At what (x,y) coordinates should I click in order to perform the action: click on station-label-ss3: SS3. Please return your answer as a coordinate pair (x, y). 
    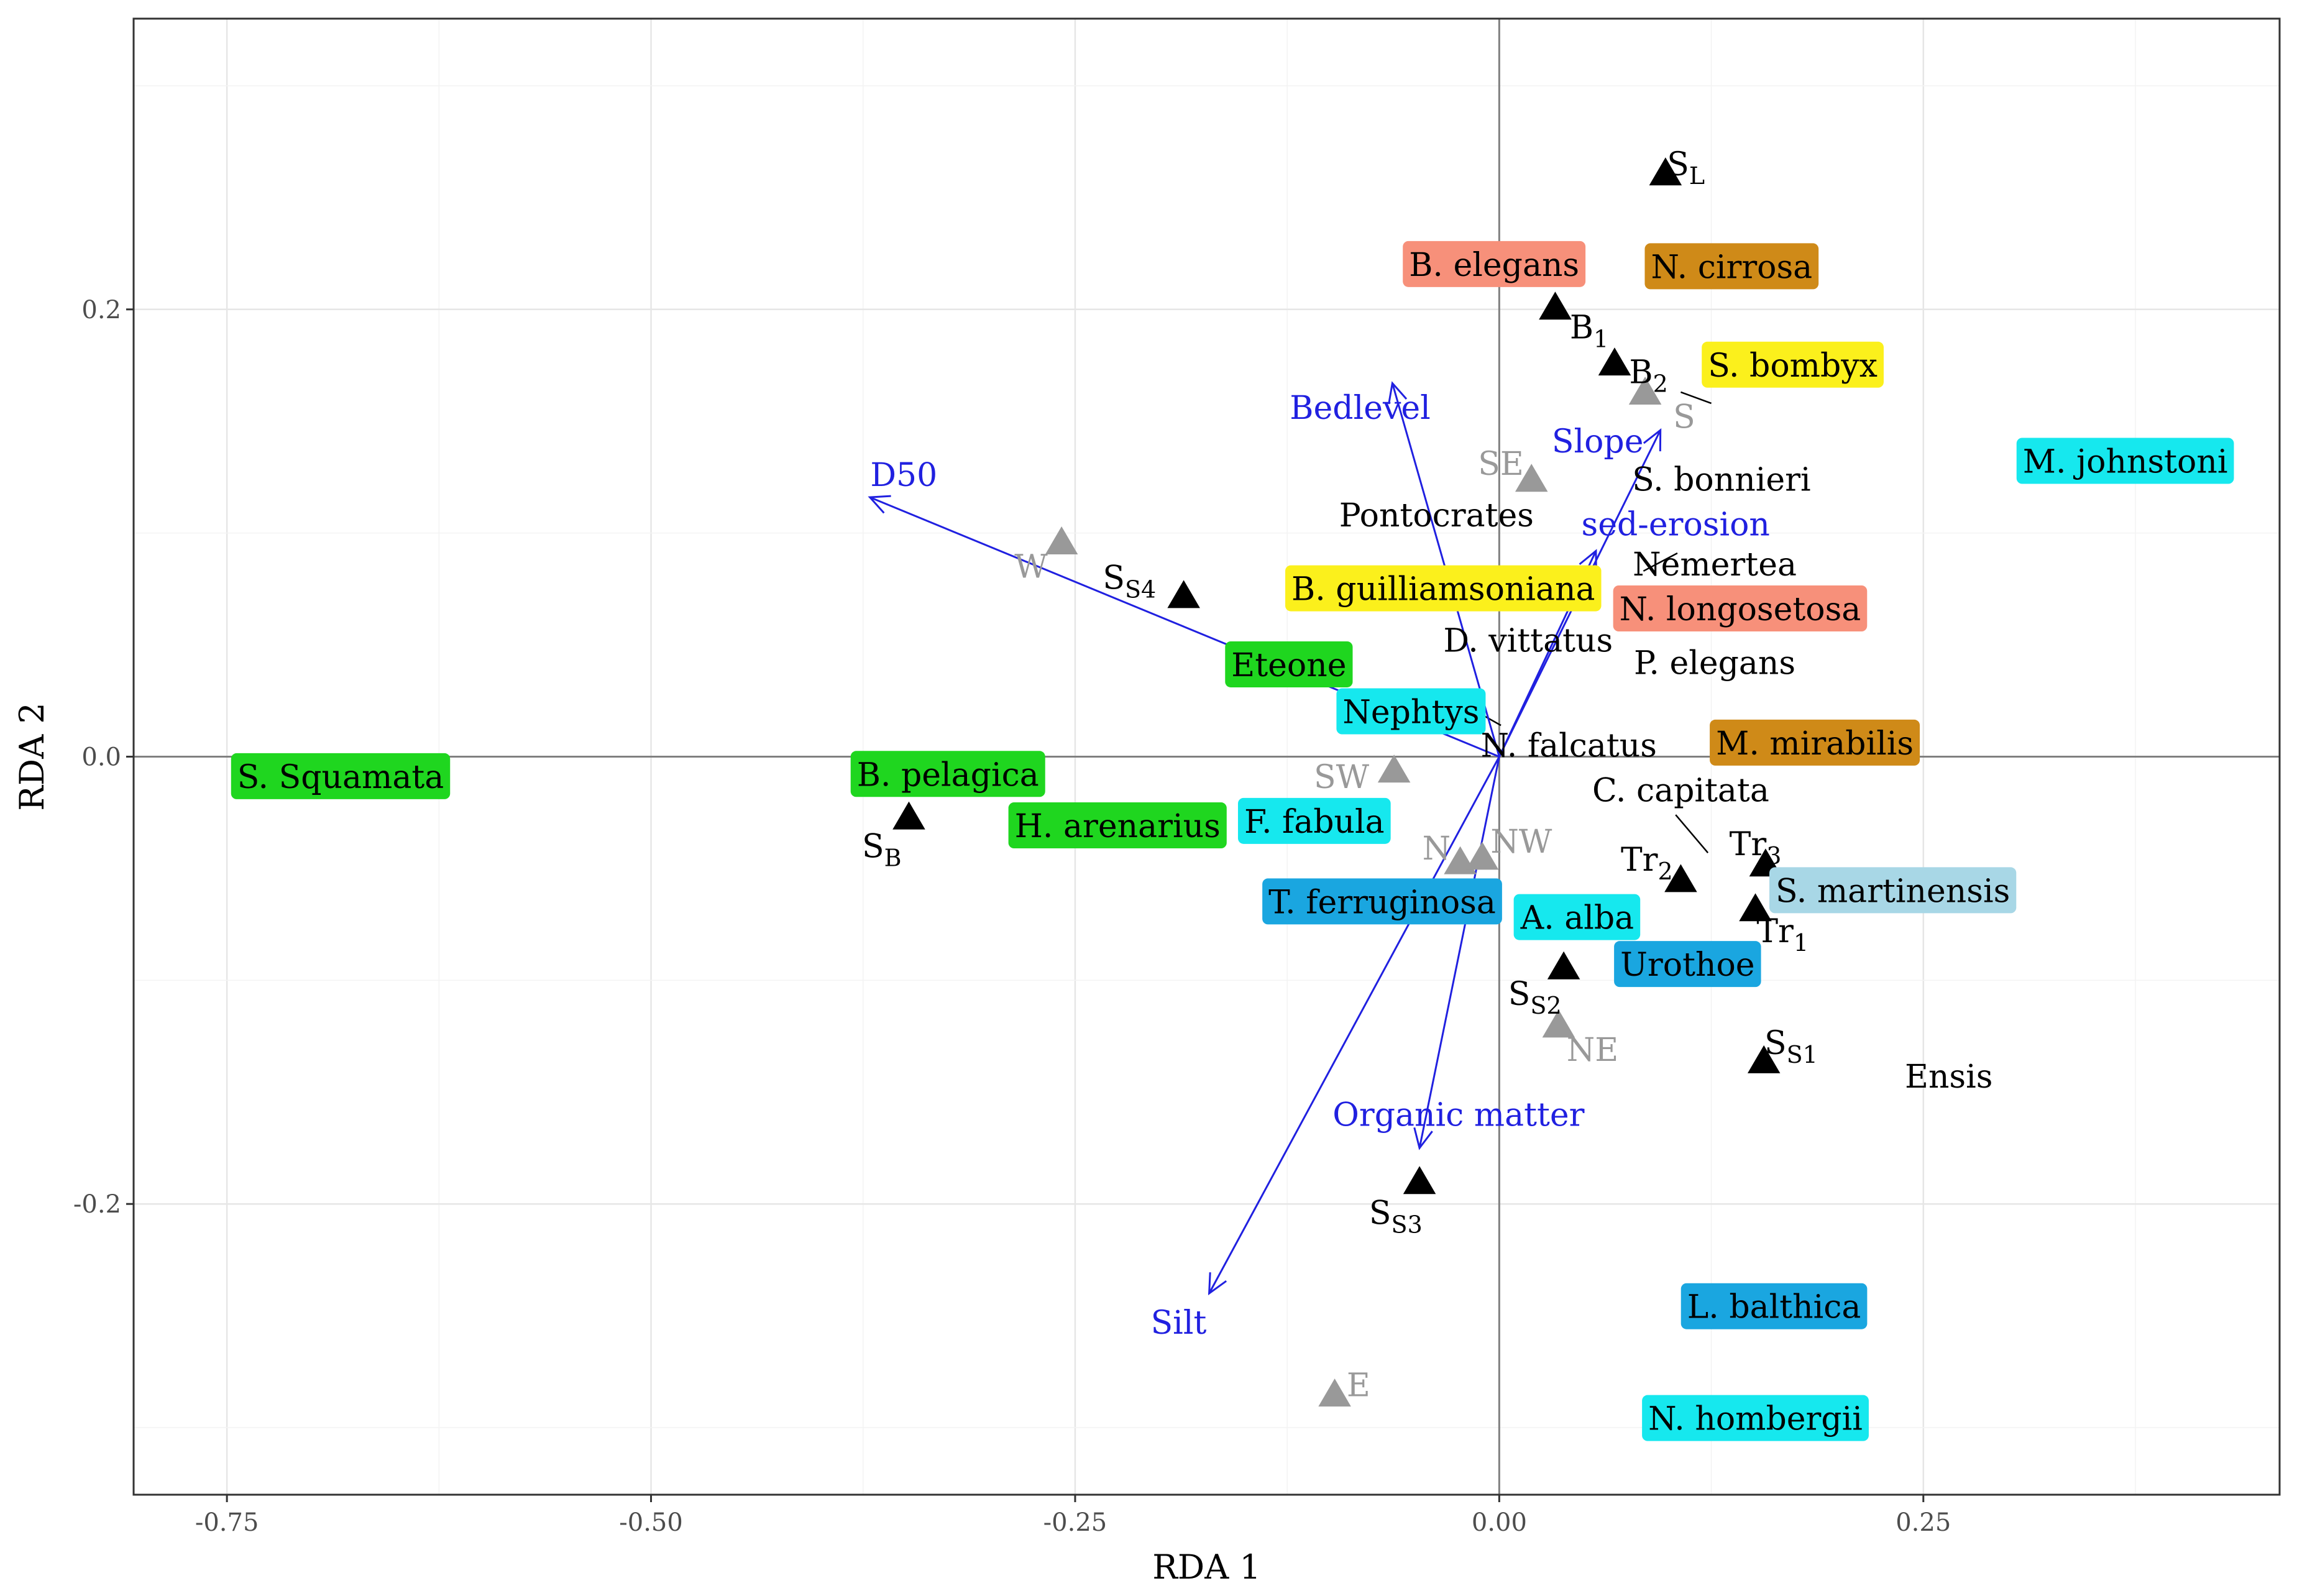
    Looking at the image, I should click on (1396, 1217).